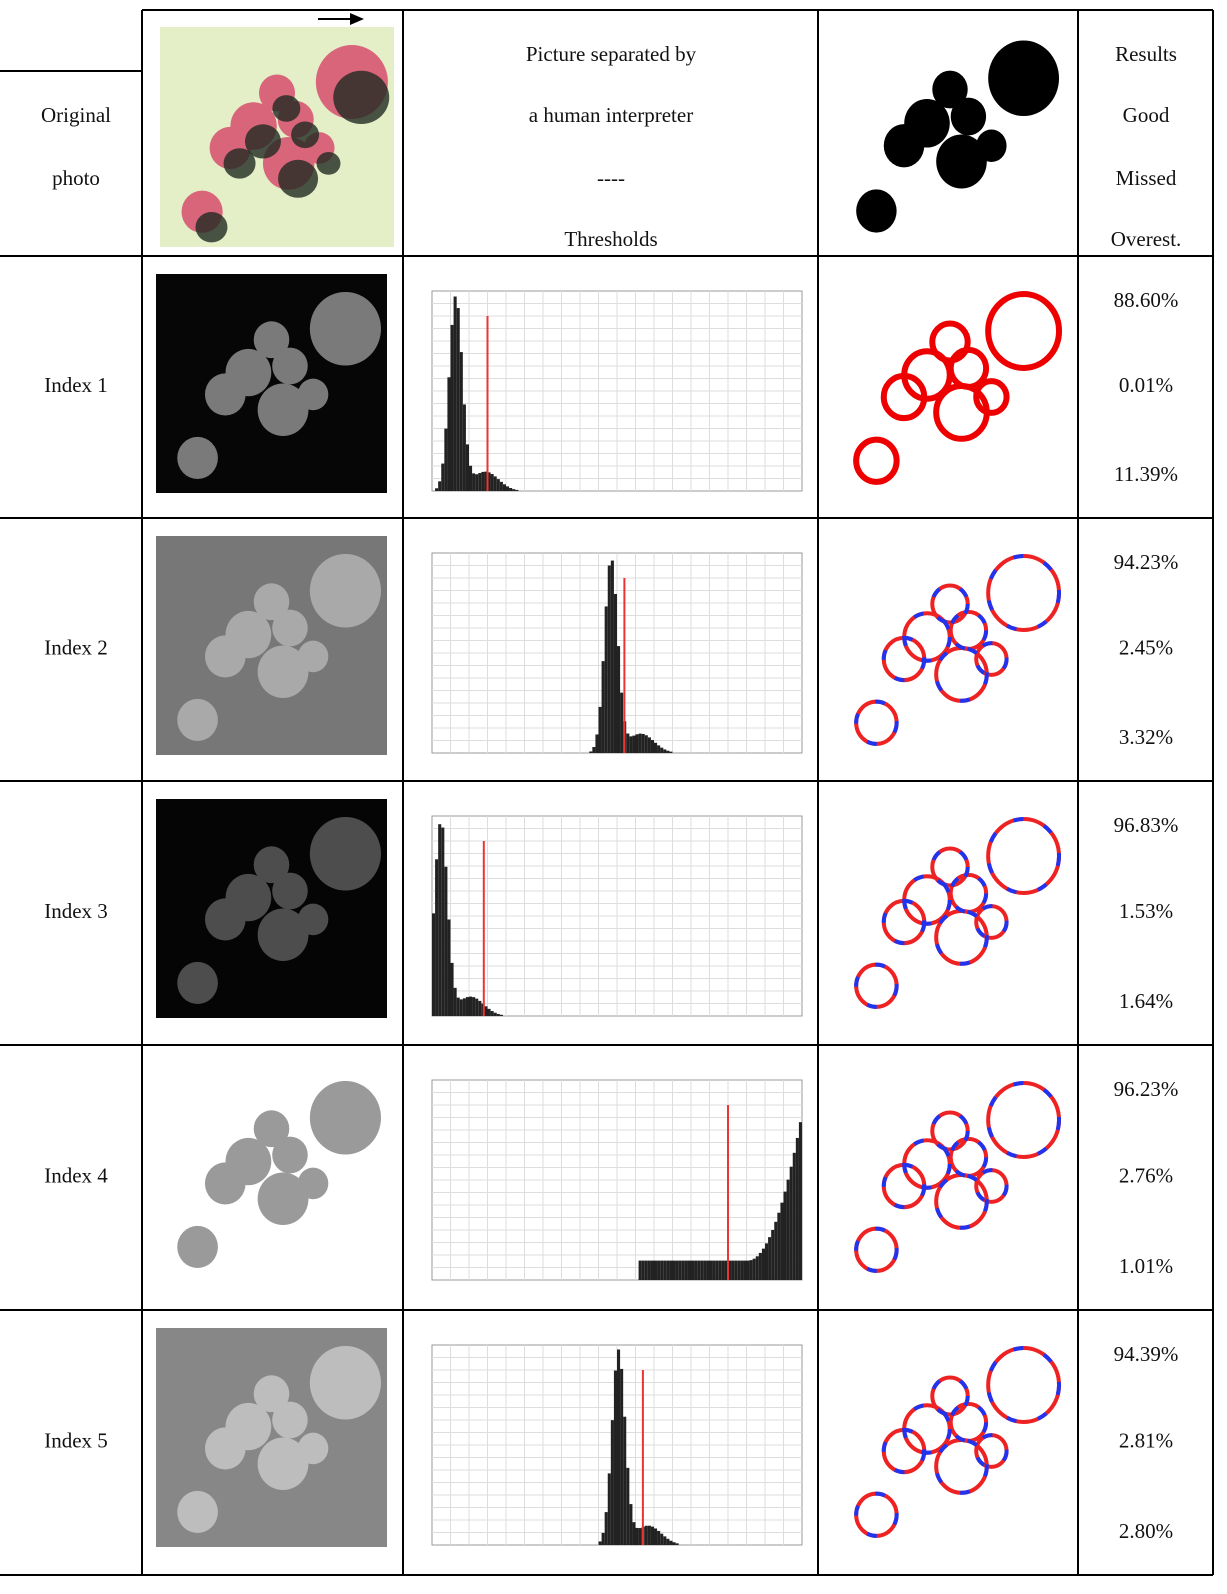 Image resolution: width=1227 pixels, height=1594 pixels. Describe the element at coordinates (610, 239) in the screenshot. I see `header-text: Thresholds` at that location.